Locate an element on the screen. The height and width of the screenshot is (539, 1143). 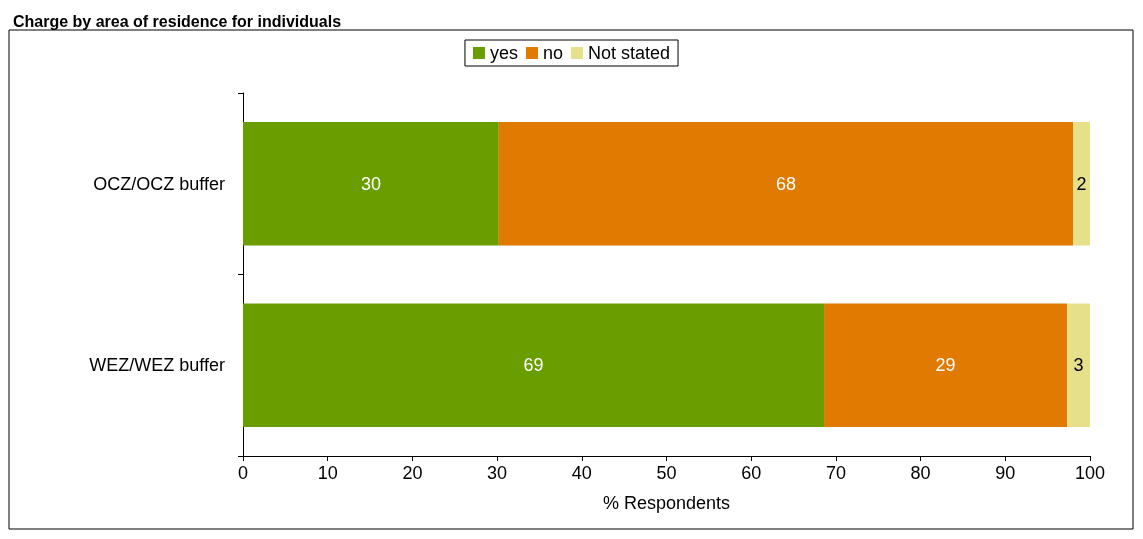
chart-title: Charge by area of residence for individuals is located at coordinates (177, 21).